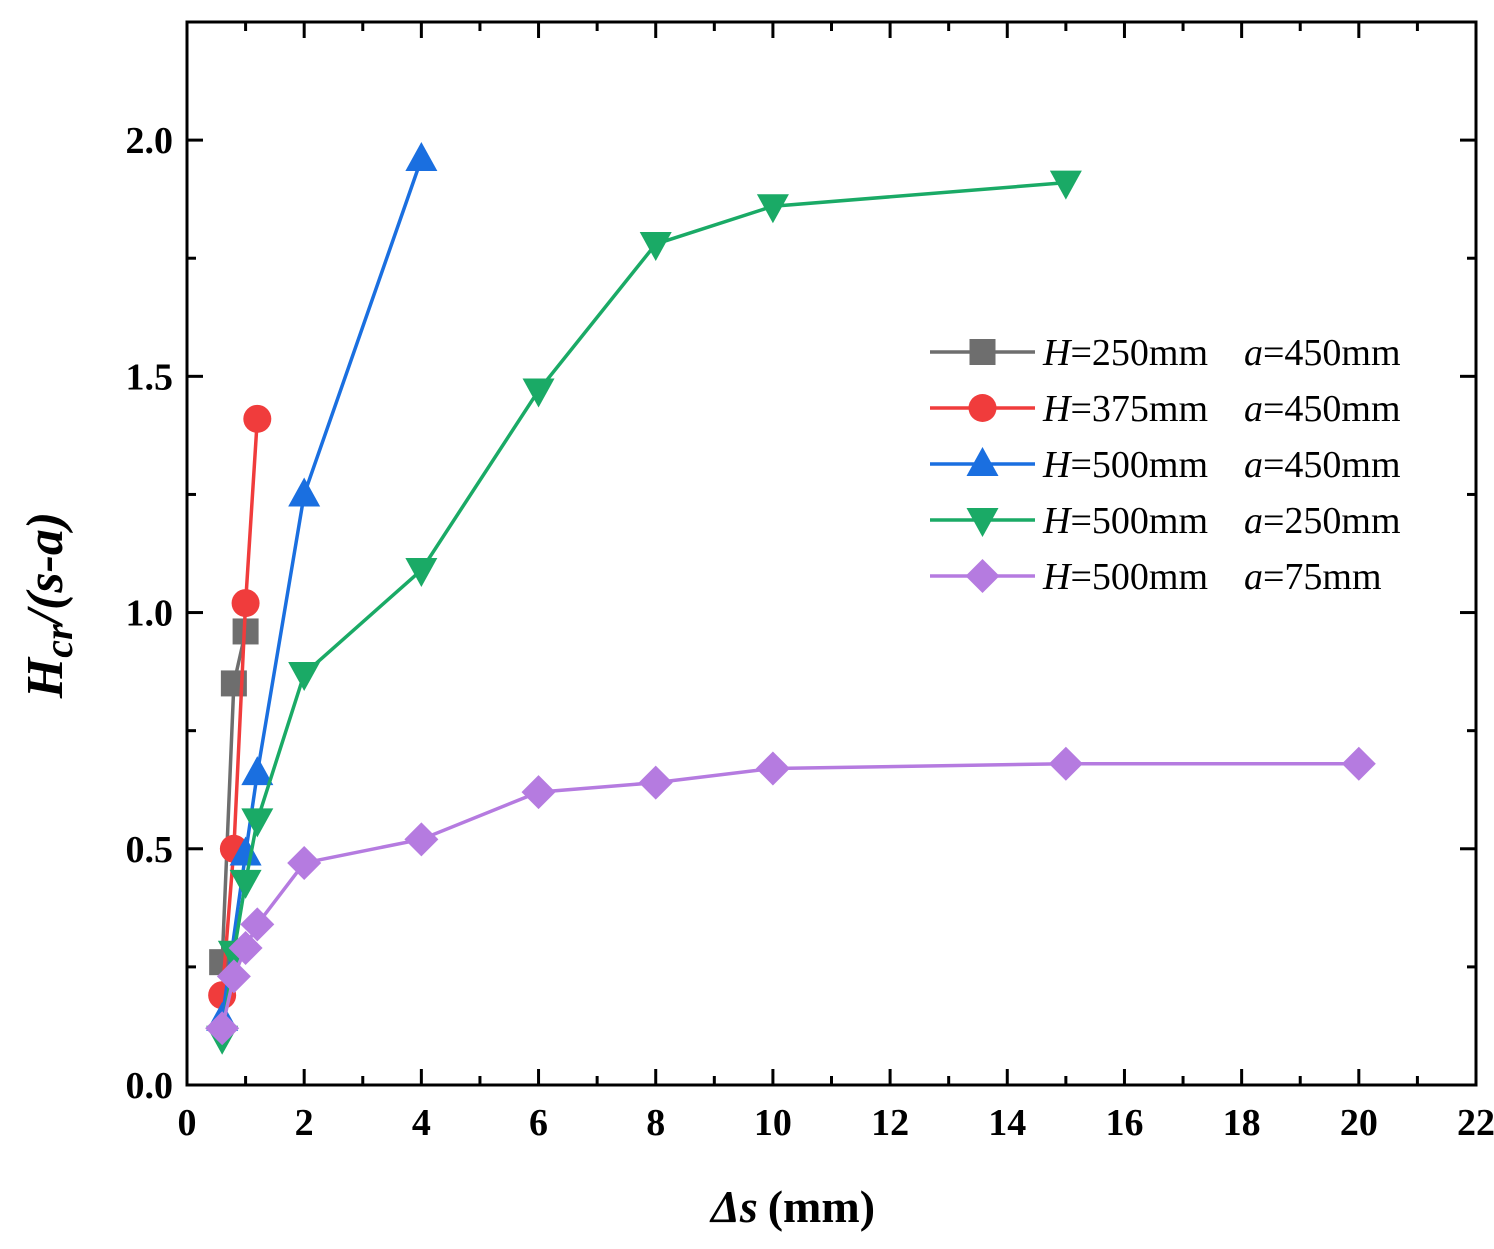 Image resolution: width=1494 pixels, height=1249 pixels. I want to click on y-axis-title: Hcr/(s-a), so click(49, 605).